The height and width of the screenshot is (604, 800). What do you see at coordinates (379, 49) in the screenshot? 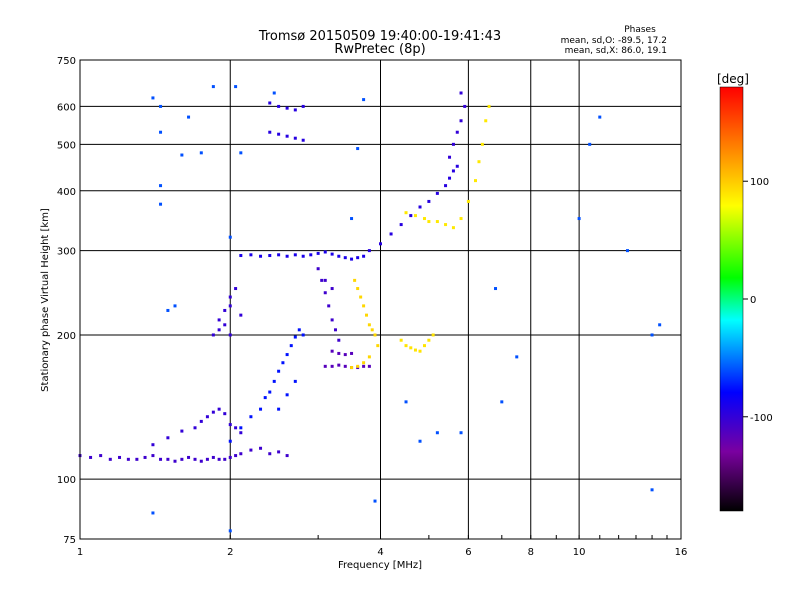
I see `chart-subtitle: RwPretec (8p)` at bounding box center [379, 49].